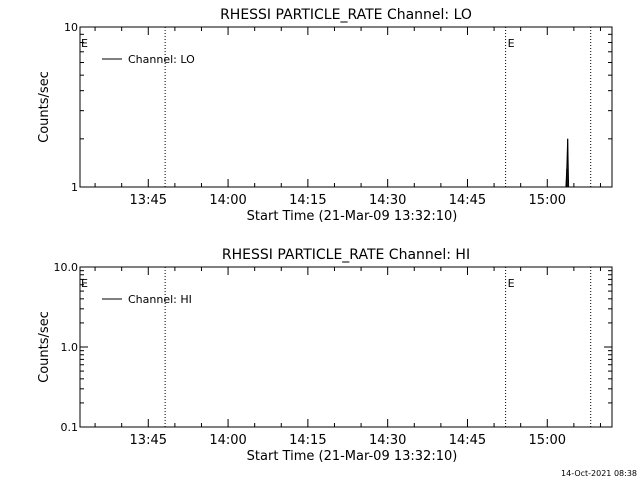 The width and height of the screenshot is (640, 480). Describe the element at coordinates (66, 267) in the screenshot. I see `y-tick-label: 10.0` at that location.